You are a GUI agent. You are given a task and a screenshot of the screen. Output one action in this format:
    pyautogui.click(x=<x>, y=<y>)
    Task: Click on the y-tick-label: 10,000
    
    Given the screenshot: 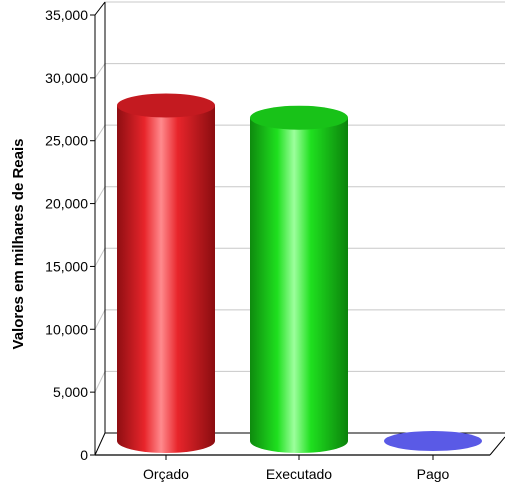 What is the action you would take?
    pyautogui.click(x=66, y=329)
    